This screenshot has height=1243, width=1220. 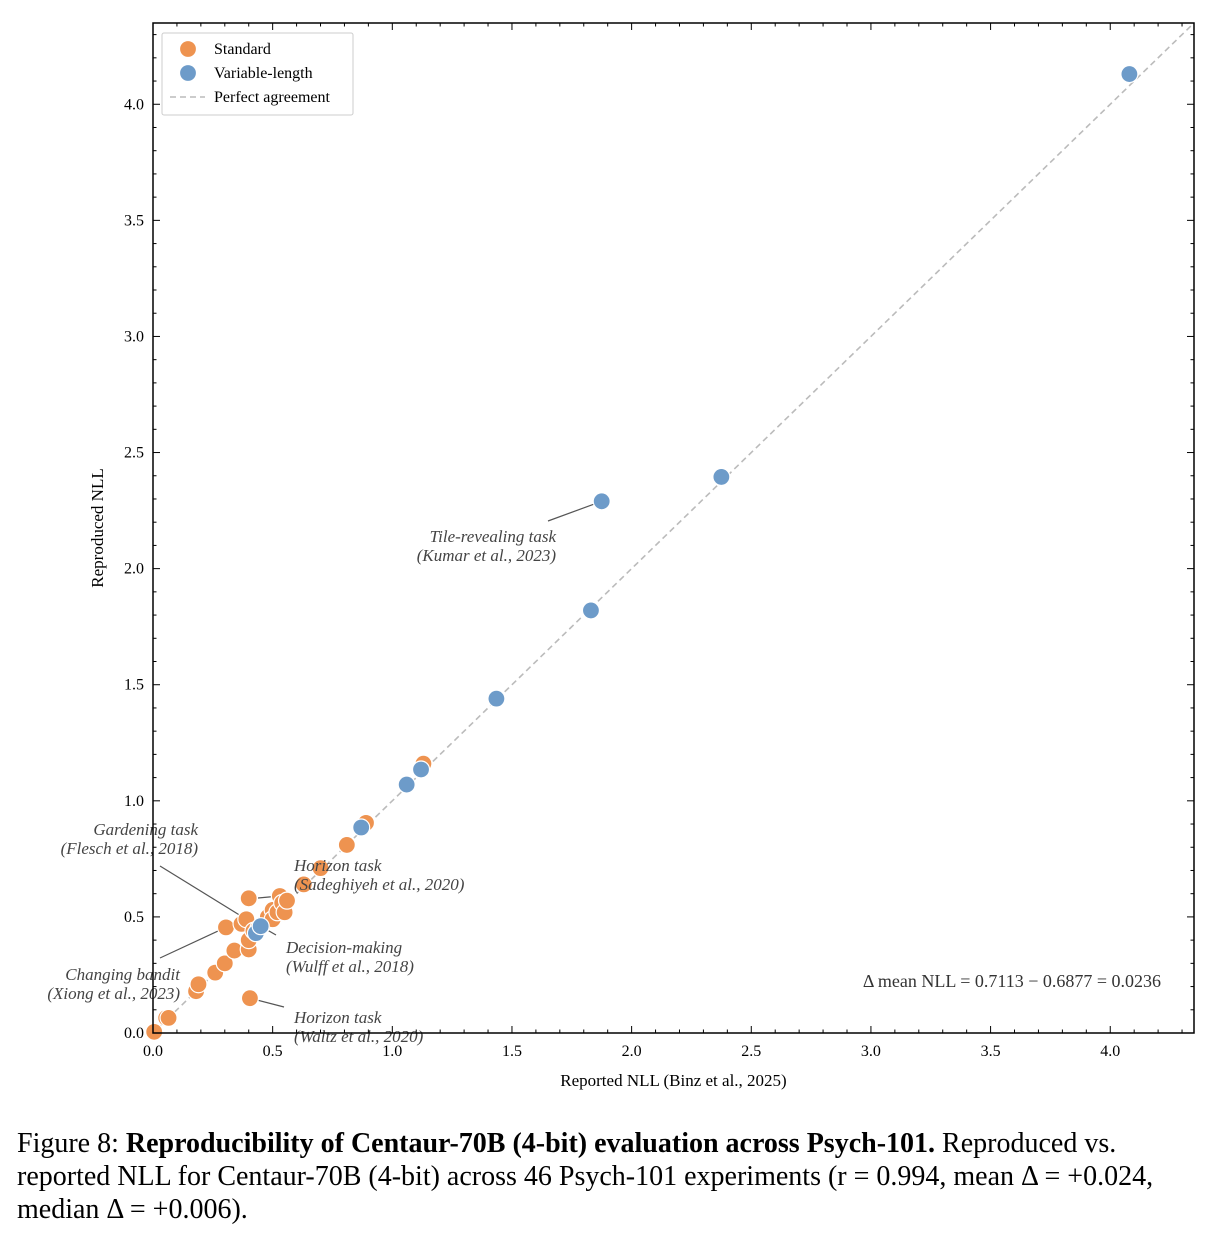 What do you see at coordinates (134, 917) in the screenshot?
I see `y-tick-label: 0.5` at bounding box center [134, 917].